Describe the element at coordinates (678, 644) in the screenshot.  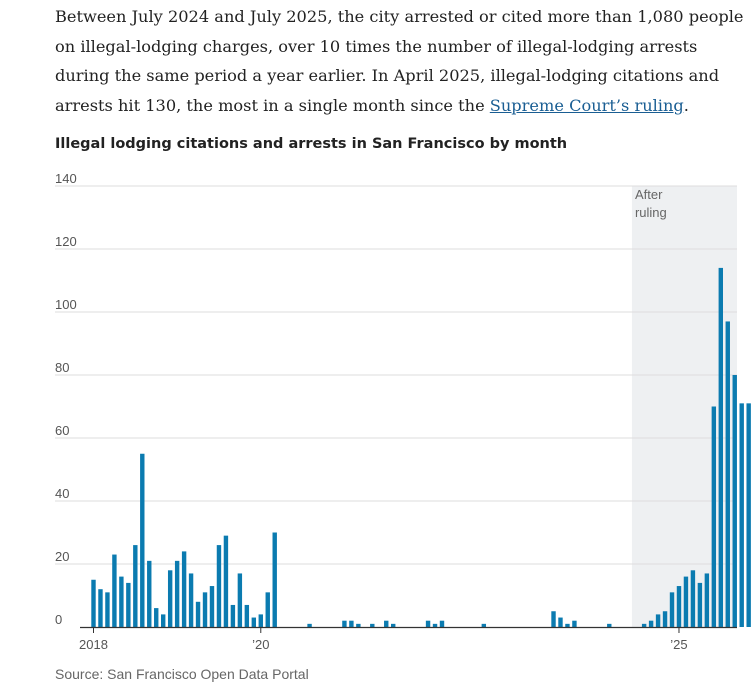
I see `x-tick-label: ’25` at that location.